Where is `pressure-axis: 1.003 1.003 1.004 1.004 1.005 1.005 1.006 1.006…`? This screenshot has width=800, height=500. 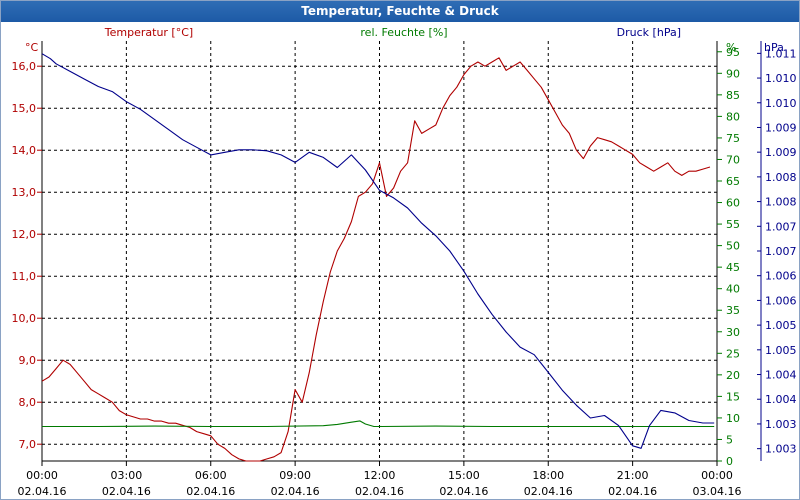
pressure-axis: 1.003 1.003 1.004 1.004 1.005 1.005 1.006 1.006… is located at coordinates (777, 251).